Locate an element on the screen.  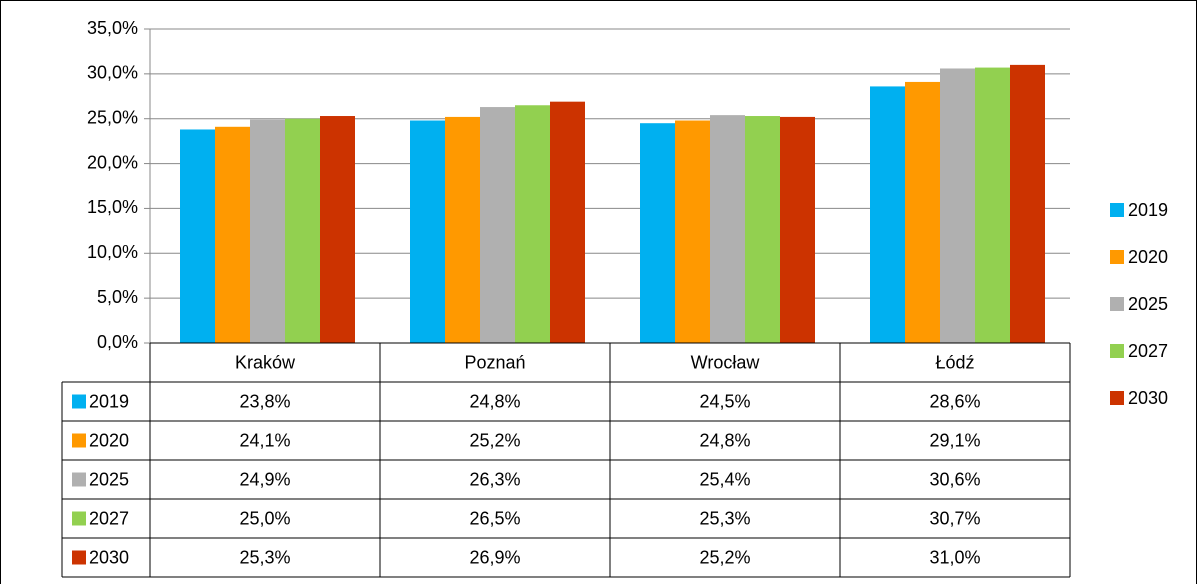
table-row-label: 2030 is located at coordinates (109, 557).